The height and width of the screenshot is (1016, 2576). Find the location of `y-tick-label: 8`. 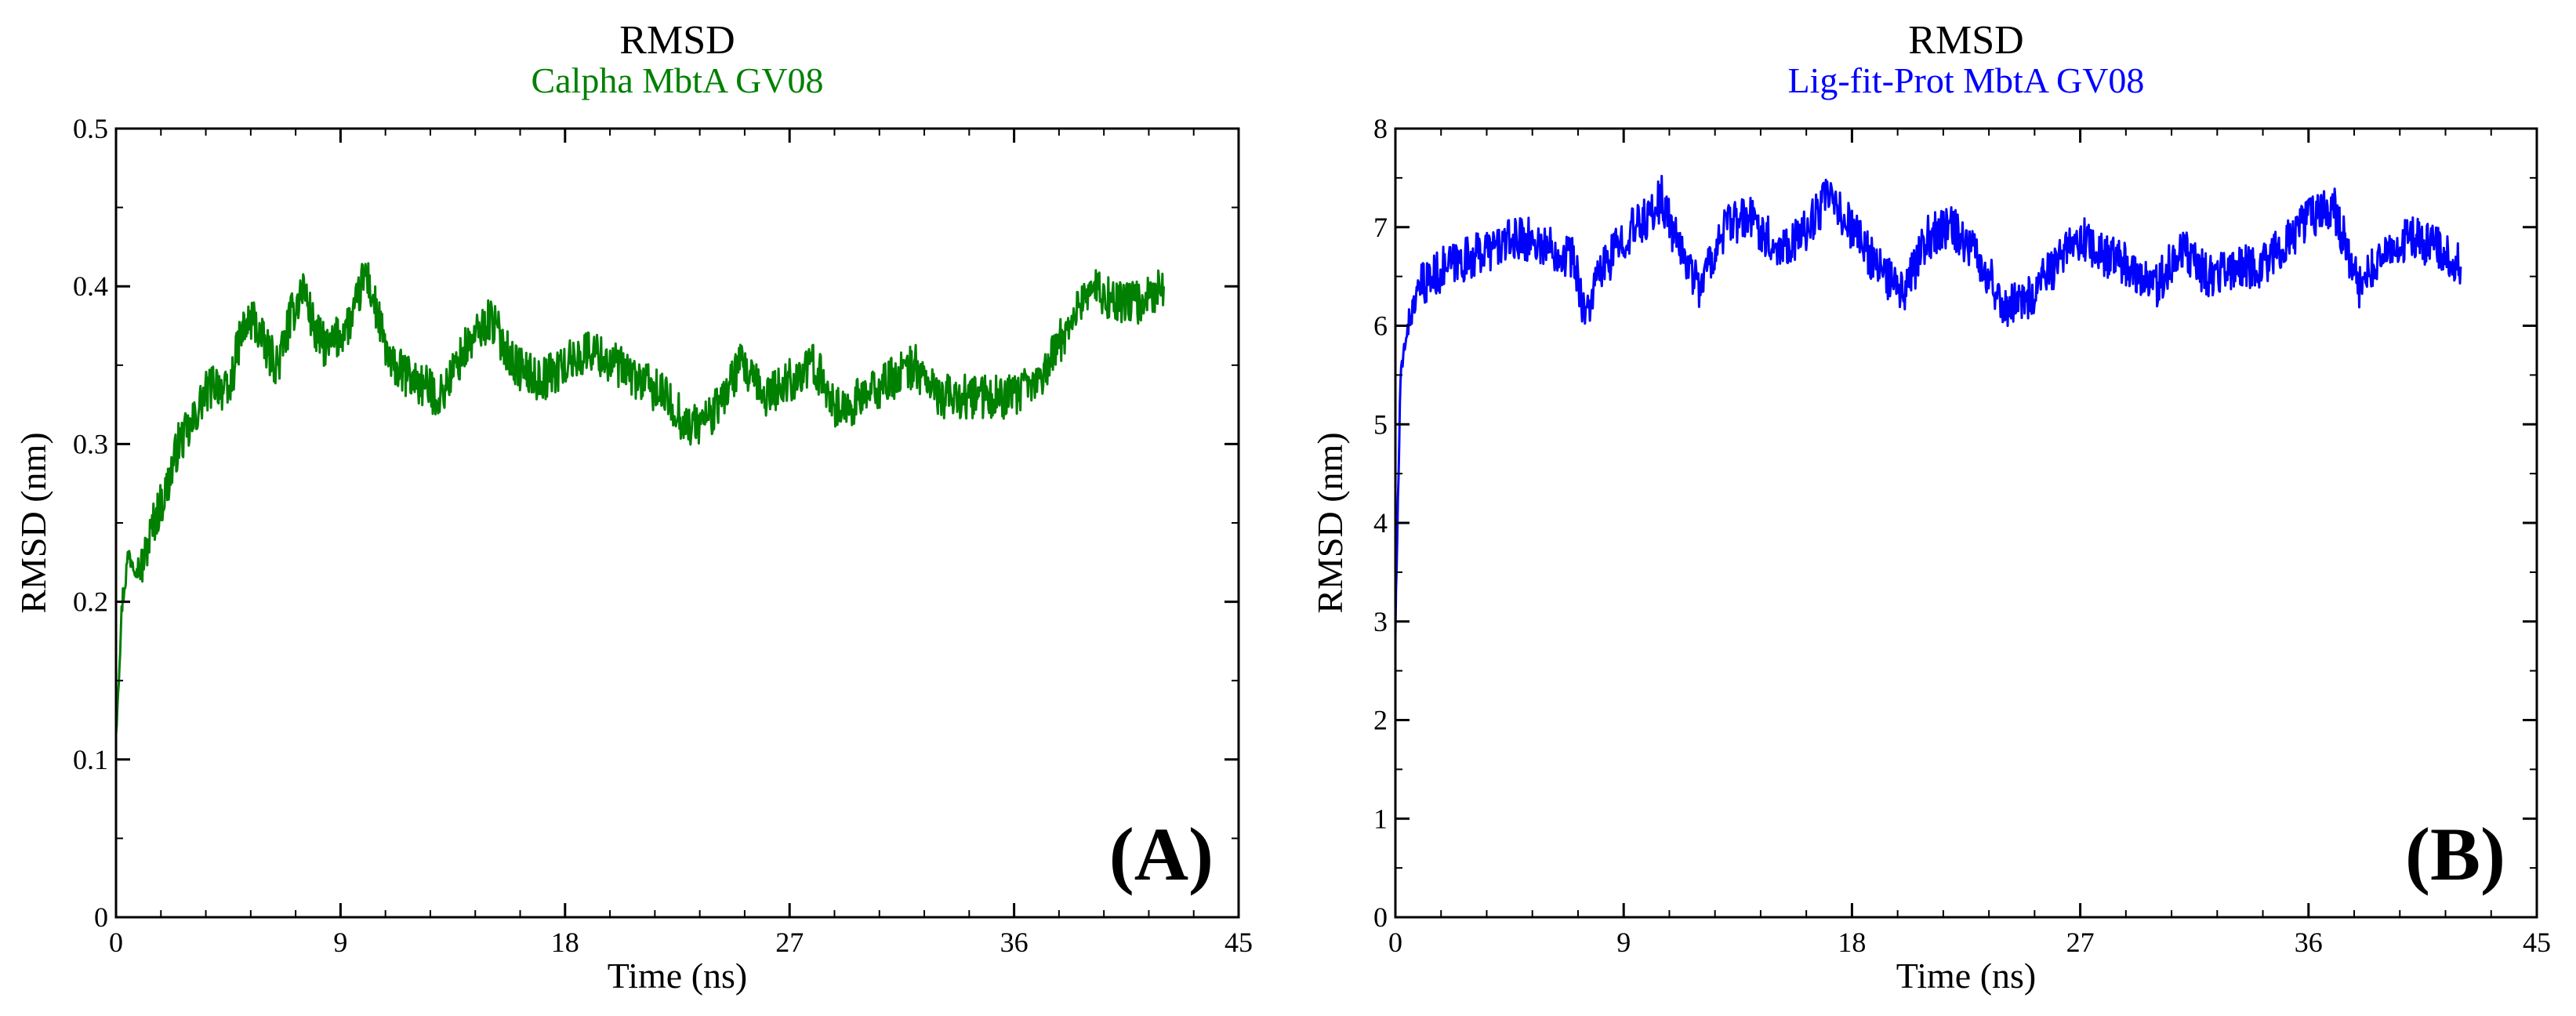

y-tick-label: 8 is located at coordinates (1381, 128).